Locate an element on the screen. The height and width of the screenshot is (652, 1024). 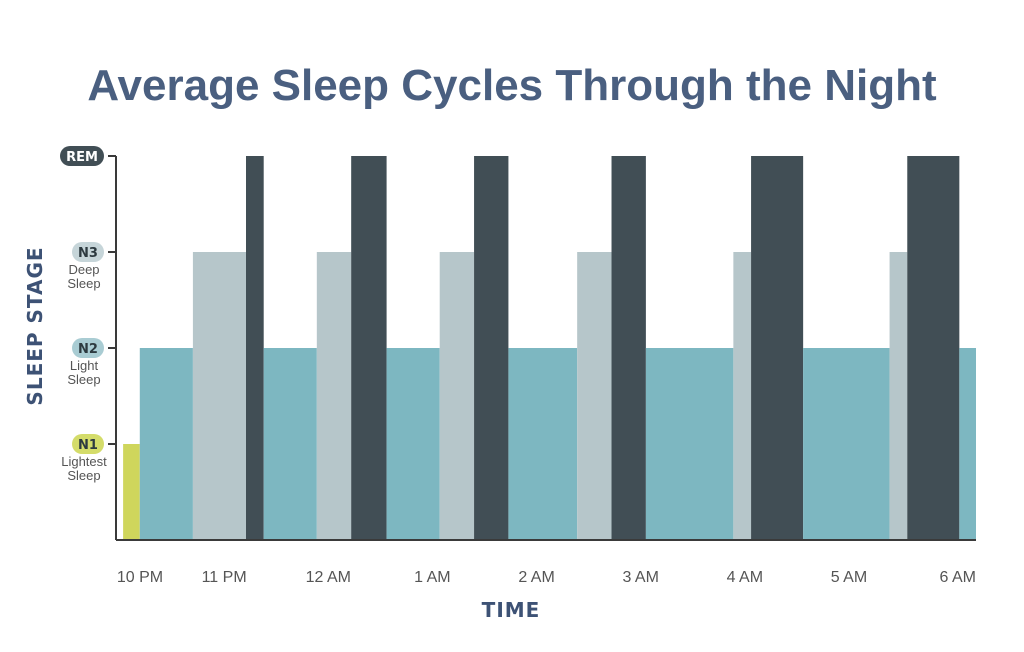
x-tick-label-1: 11 PM is located at coordinates (224, 577).